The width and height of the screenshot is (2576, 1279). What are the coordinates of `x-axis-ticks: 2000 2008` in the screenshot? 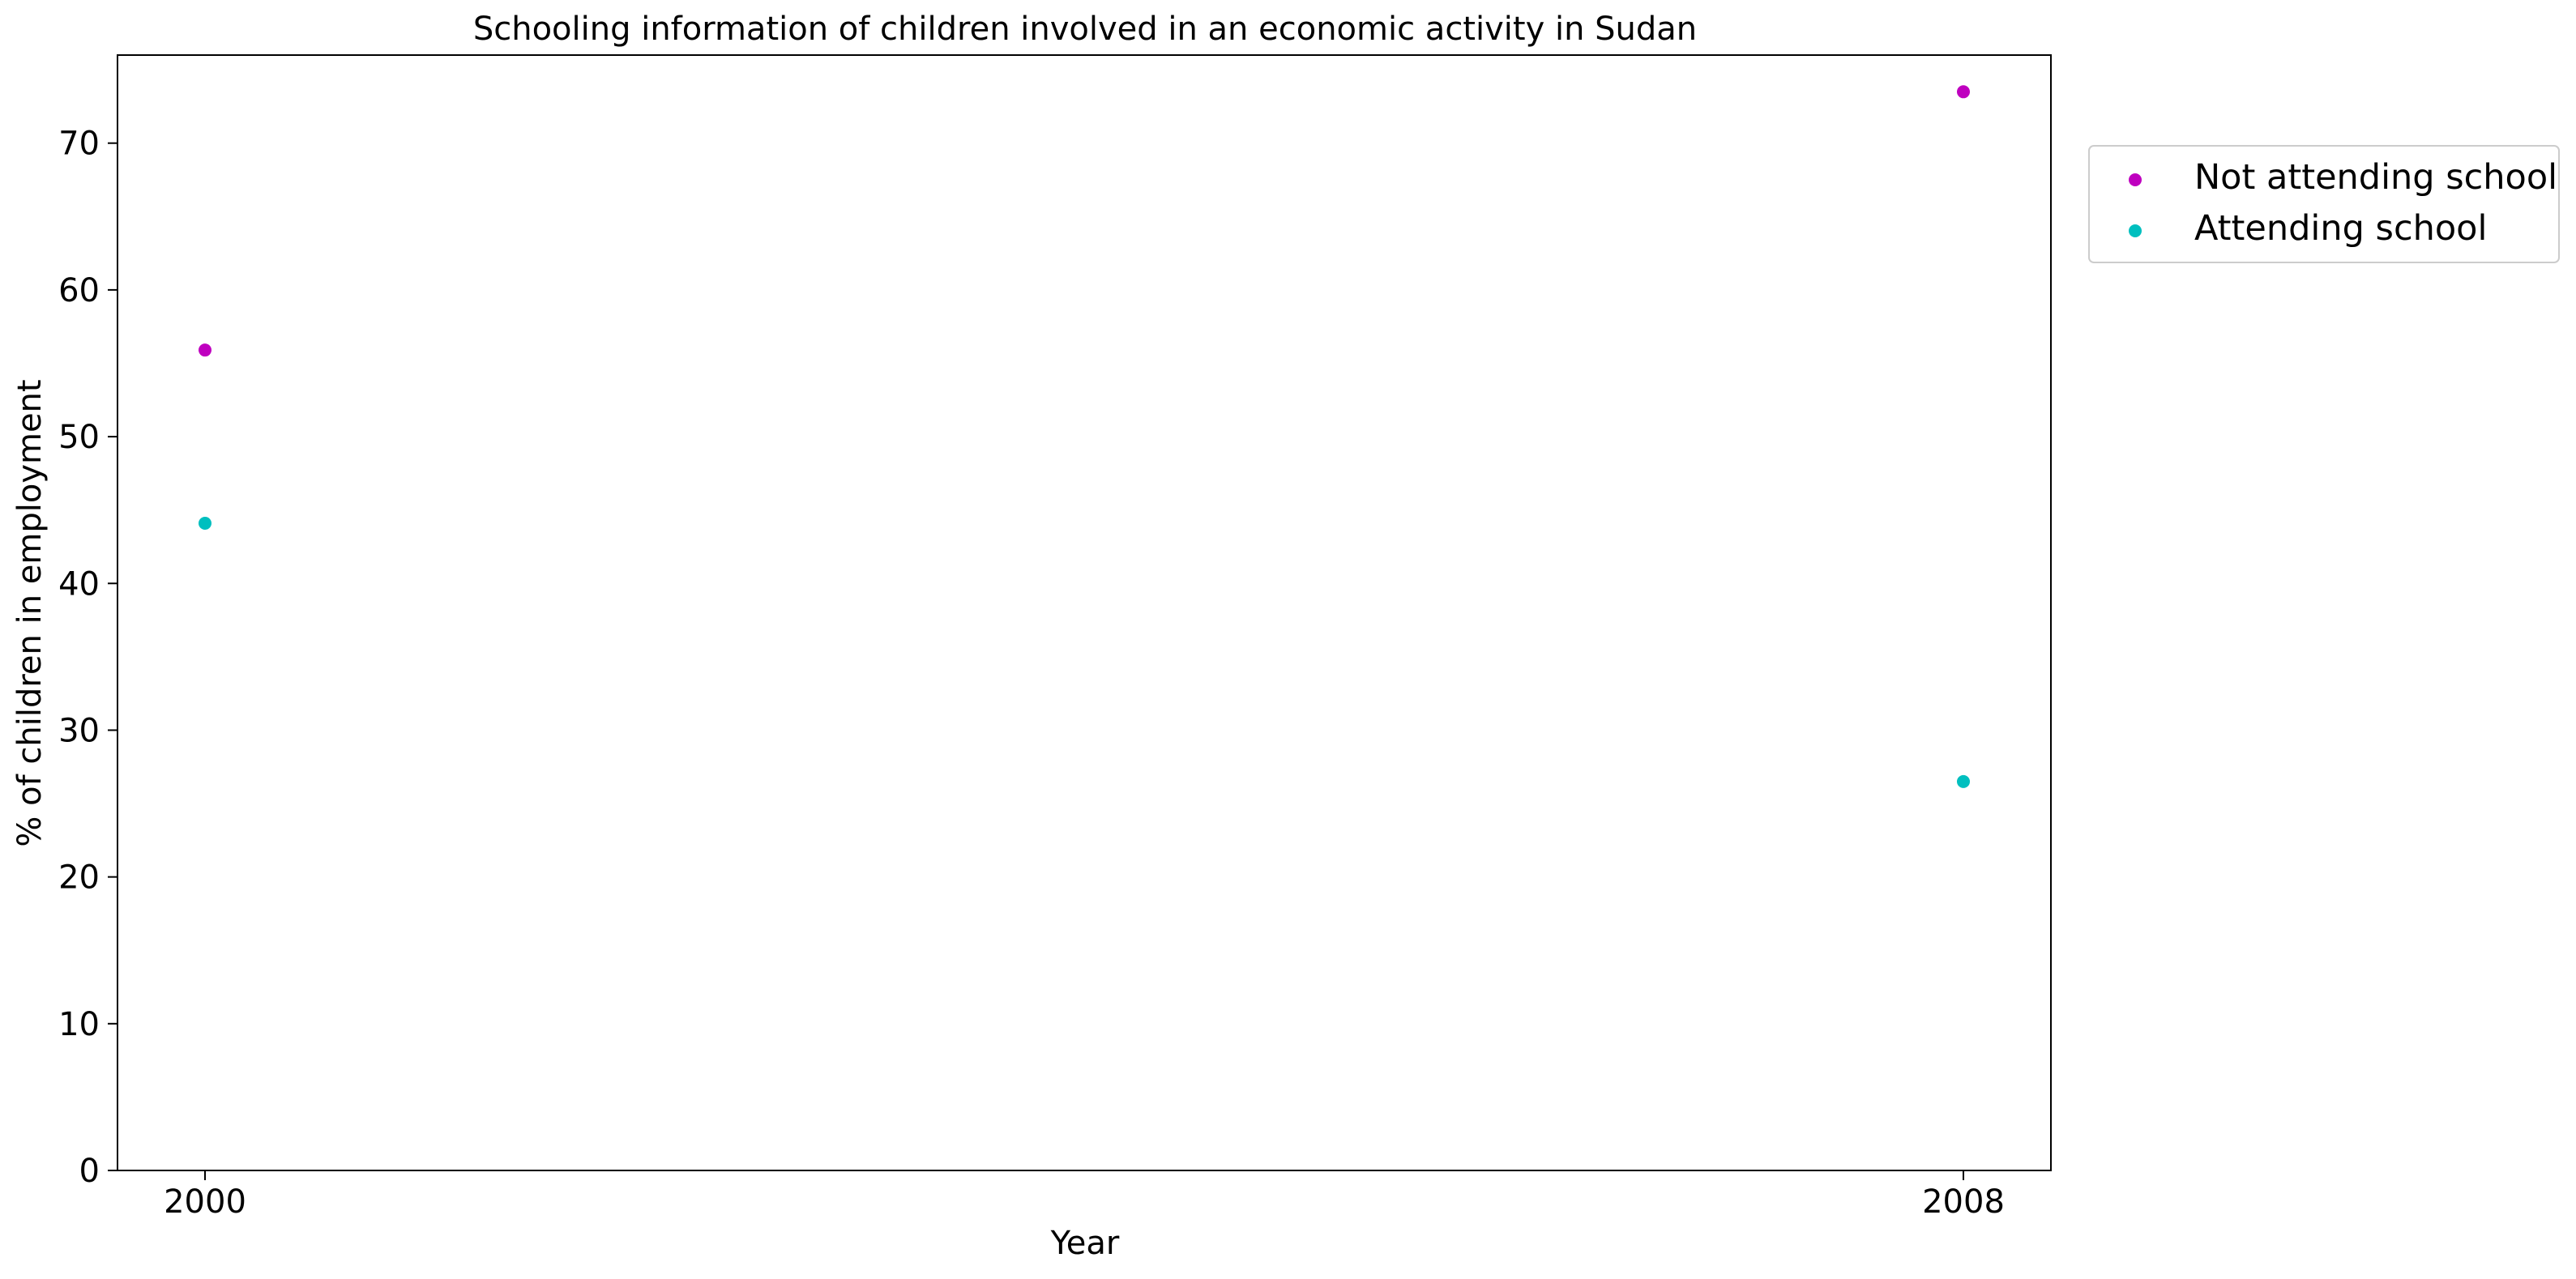 It's located at (1084, 1195).